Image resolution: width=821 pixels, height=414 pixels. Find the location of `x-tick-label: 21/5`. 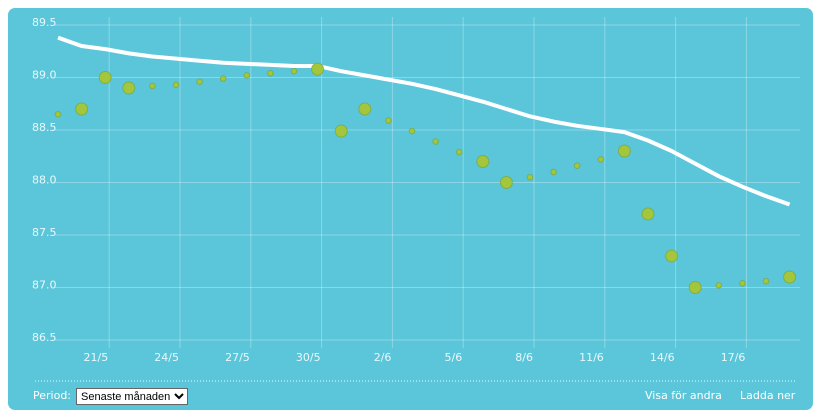

x-tick-label: 21/5 is located at coordinates (95, 357).